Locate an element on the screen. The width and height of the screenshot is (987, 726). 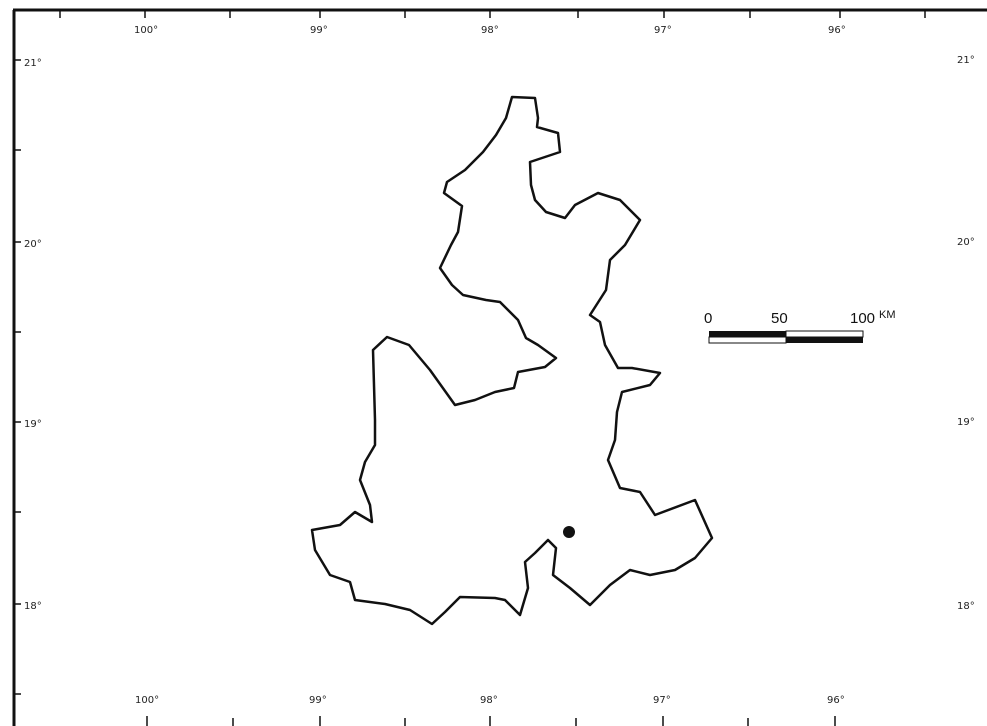
lat-label-left-20: 20° is located at coordinates (33, 244).